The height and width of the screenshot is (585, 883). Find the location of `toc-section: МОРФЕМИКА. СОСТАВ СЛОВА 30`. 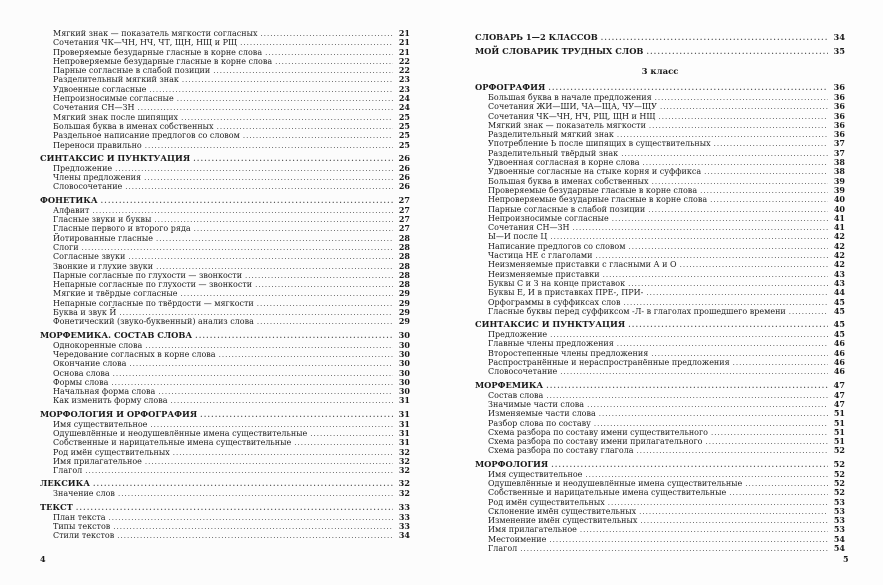

toc-section: МОРФЕМИКА. СОСТАВ СЛОВА 30 is located at coordinates (225, 335).